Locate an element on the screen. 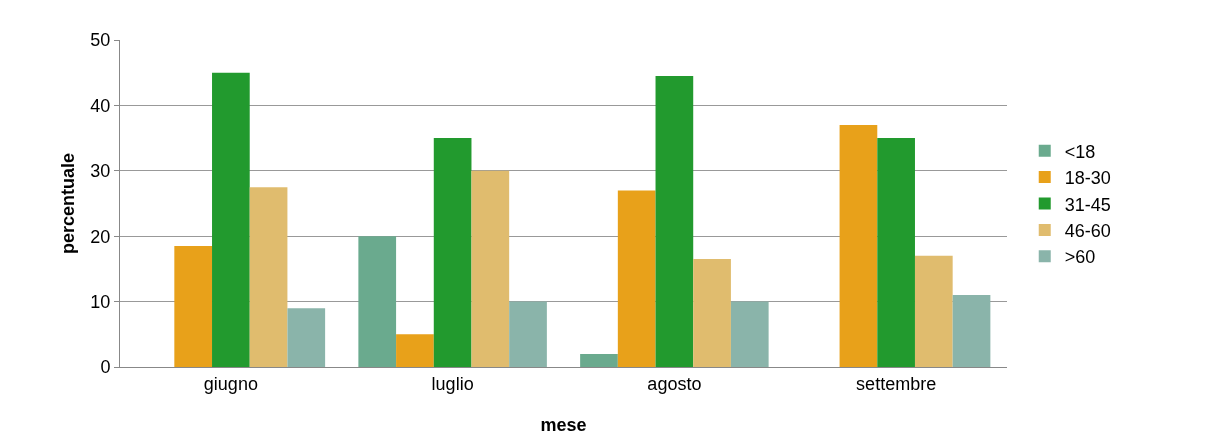 The image size is (1207, 447). legend-label: 46-60 is located at coordinates (1087, 230).